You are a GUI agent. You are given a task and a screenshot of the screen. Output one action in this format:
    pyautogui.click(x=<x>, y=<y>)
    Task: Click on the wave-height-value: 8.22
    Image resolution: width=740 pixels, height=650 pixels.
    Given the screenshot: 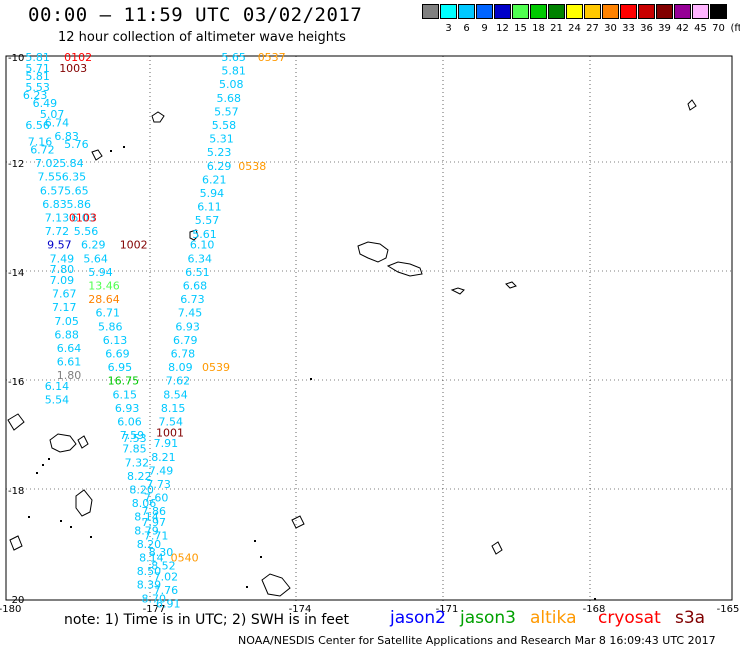 What is the action you would take?
    pyautogui.click(x=139, y=476)
    